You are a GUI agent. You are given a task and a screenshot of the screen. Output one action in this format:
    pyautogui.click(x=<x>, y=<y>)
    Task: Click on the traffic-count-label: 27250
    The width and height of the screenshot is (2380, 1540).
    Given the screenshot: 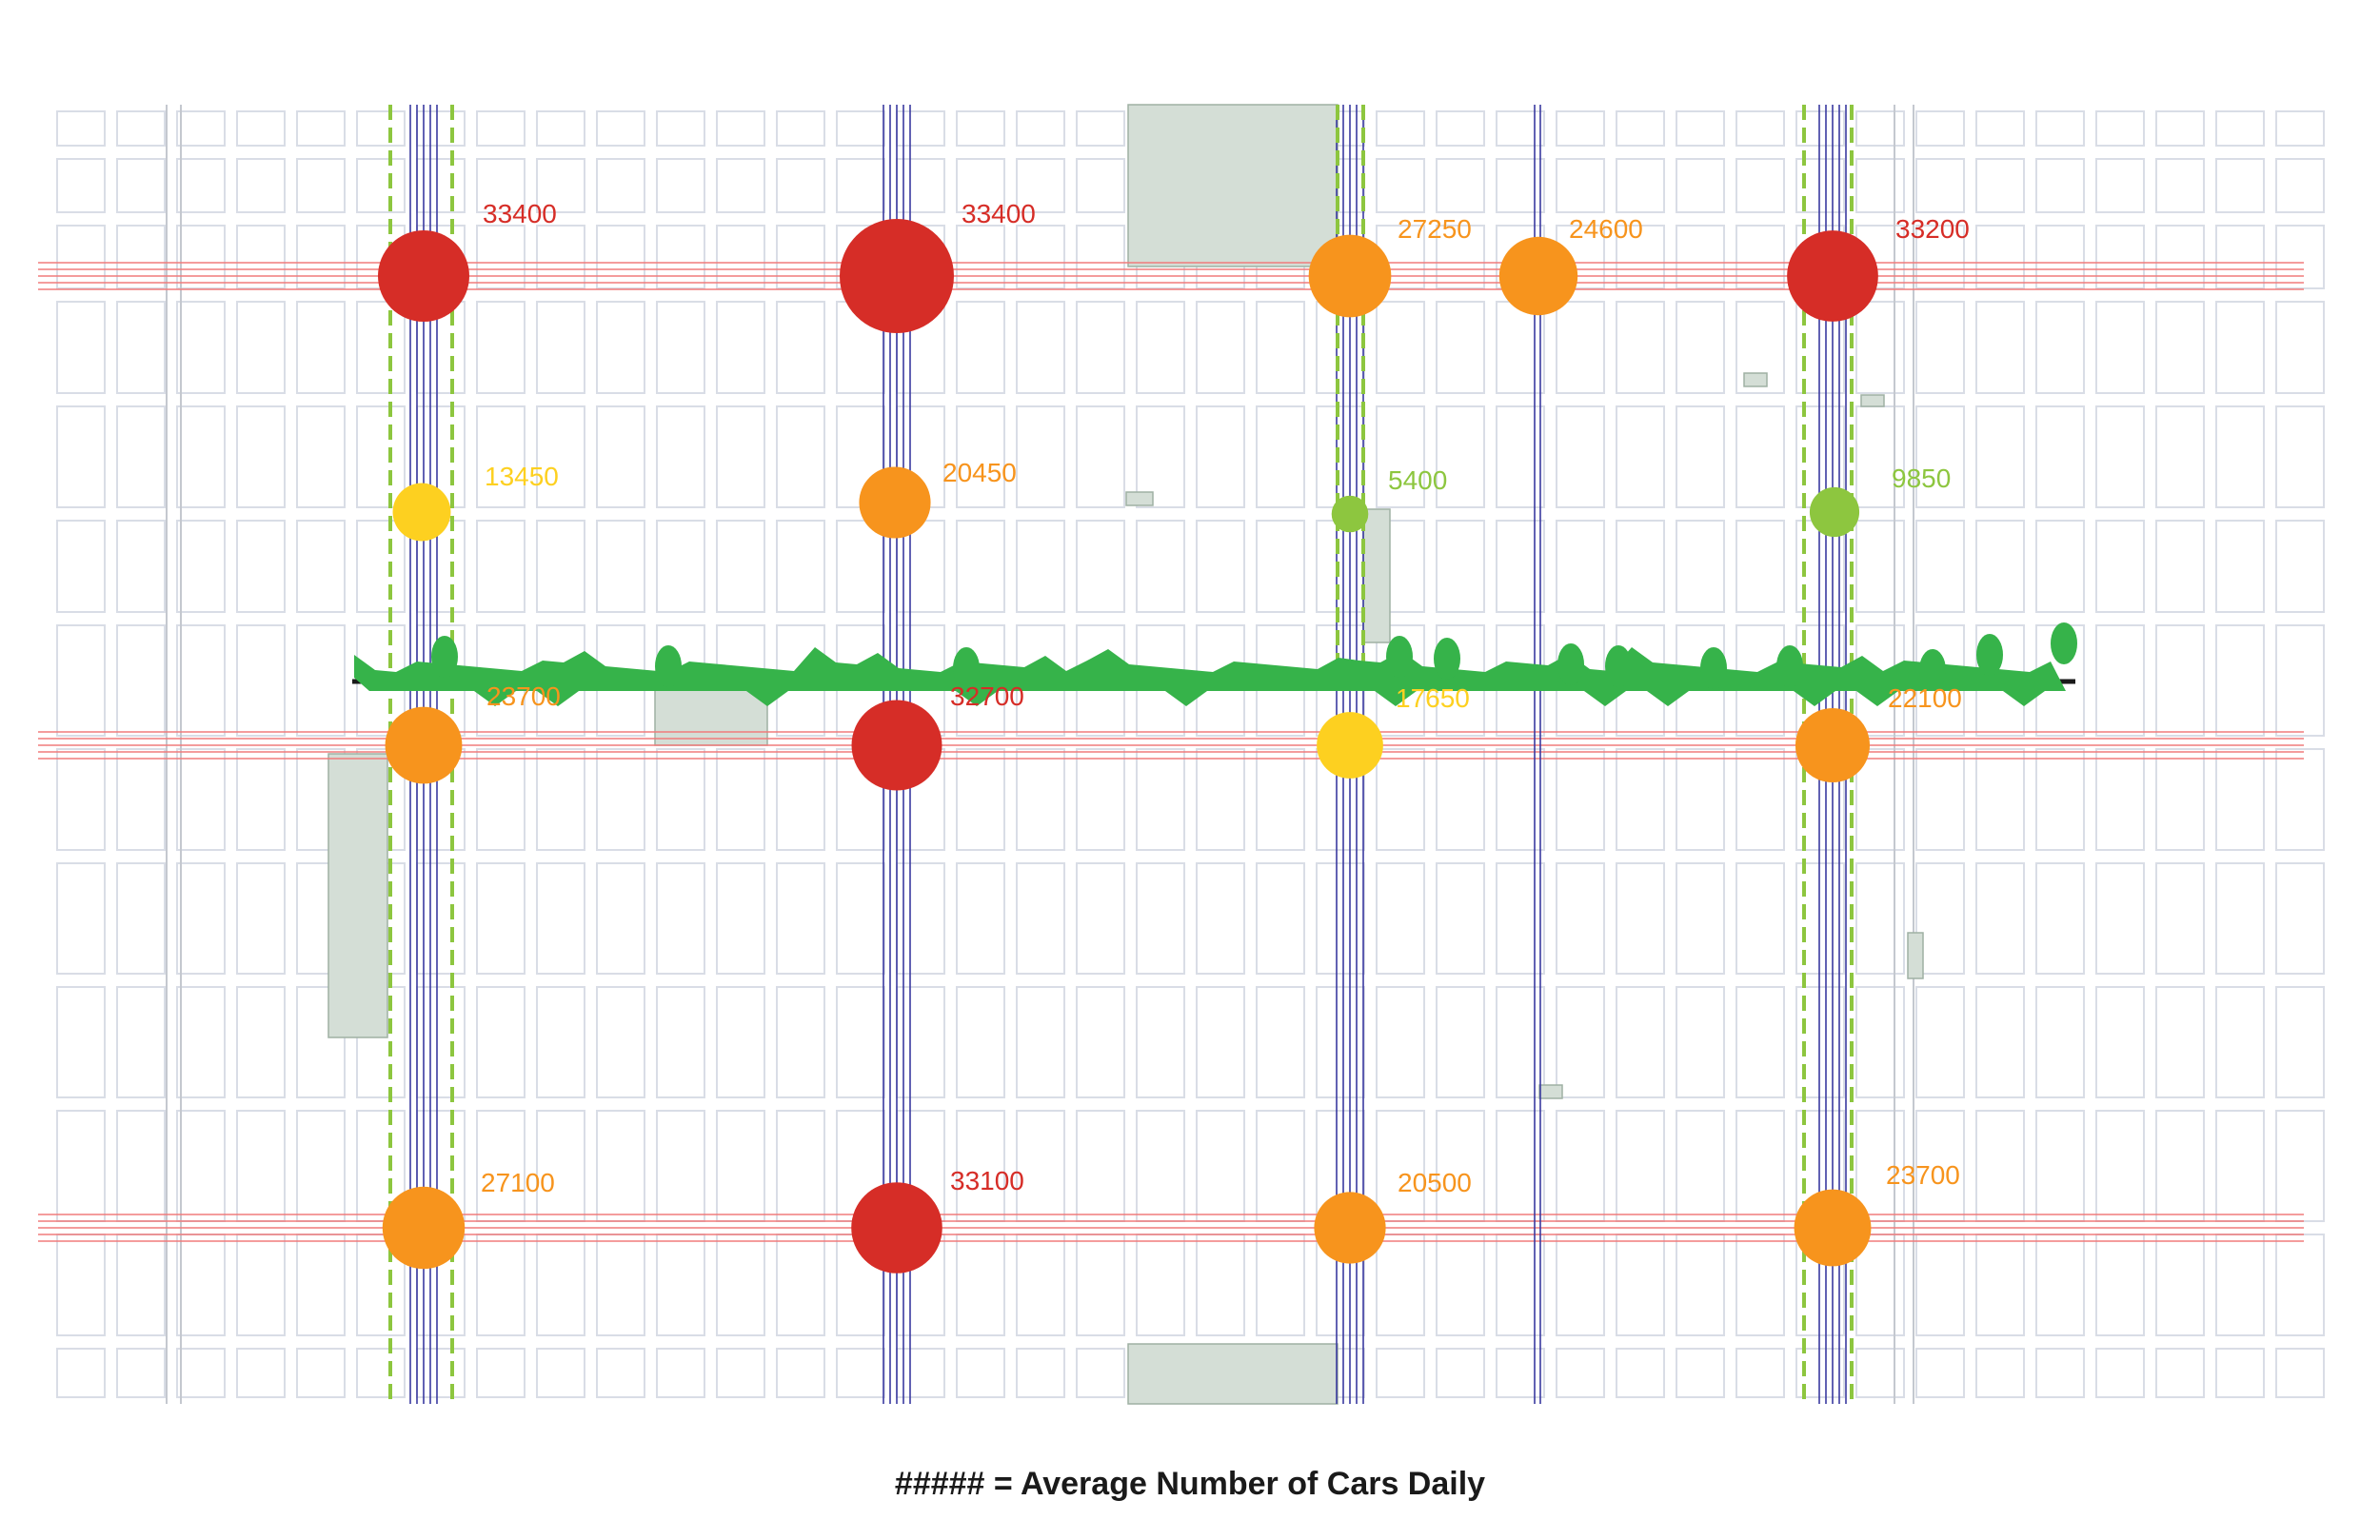 What is the action you would take?
    pyautogui.click(x=1435, y=229)
    